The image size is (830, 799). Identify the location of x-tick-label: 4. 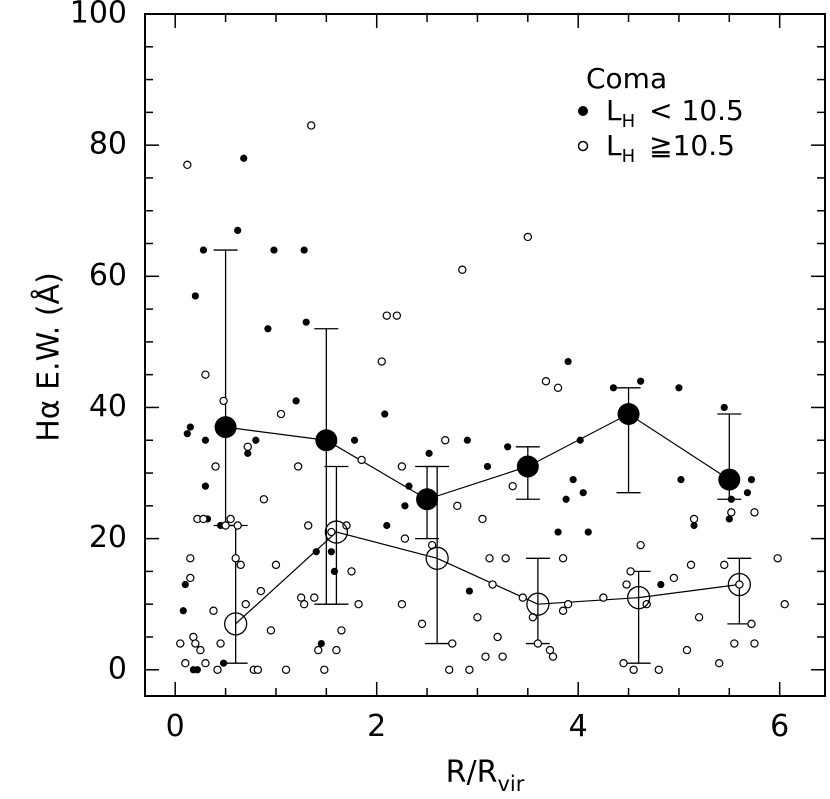
(578, 726).